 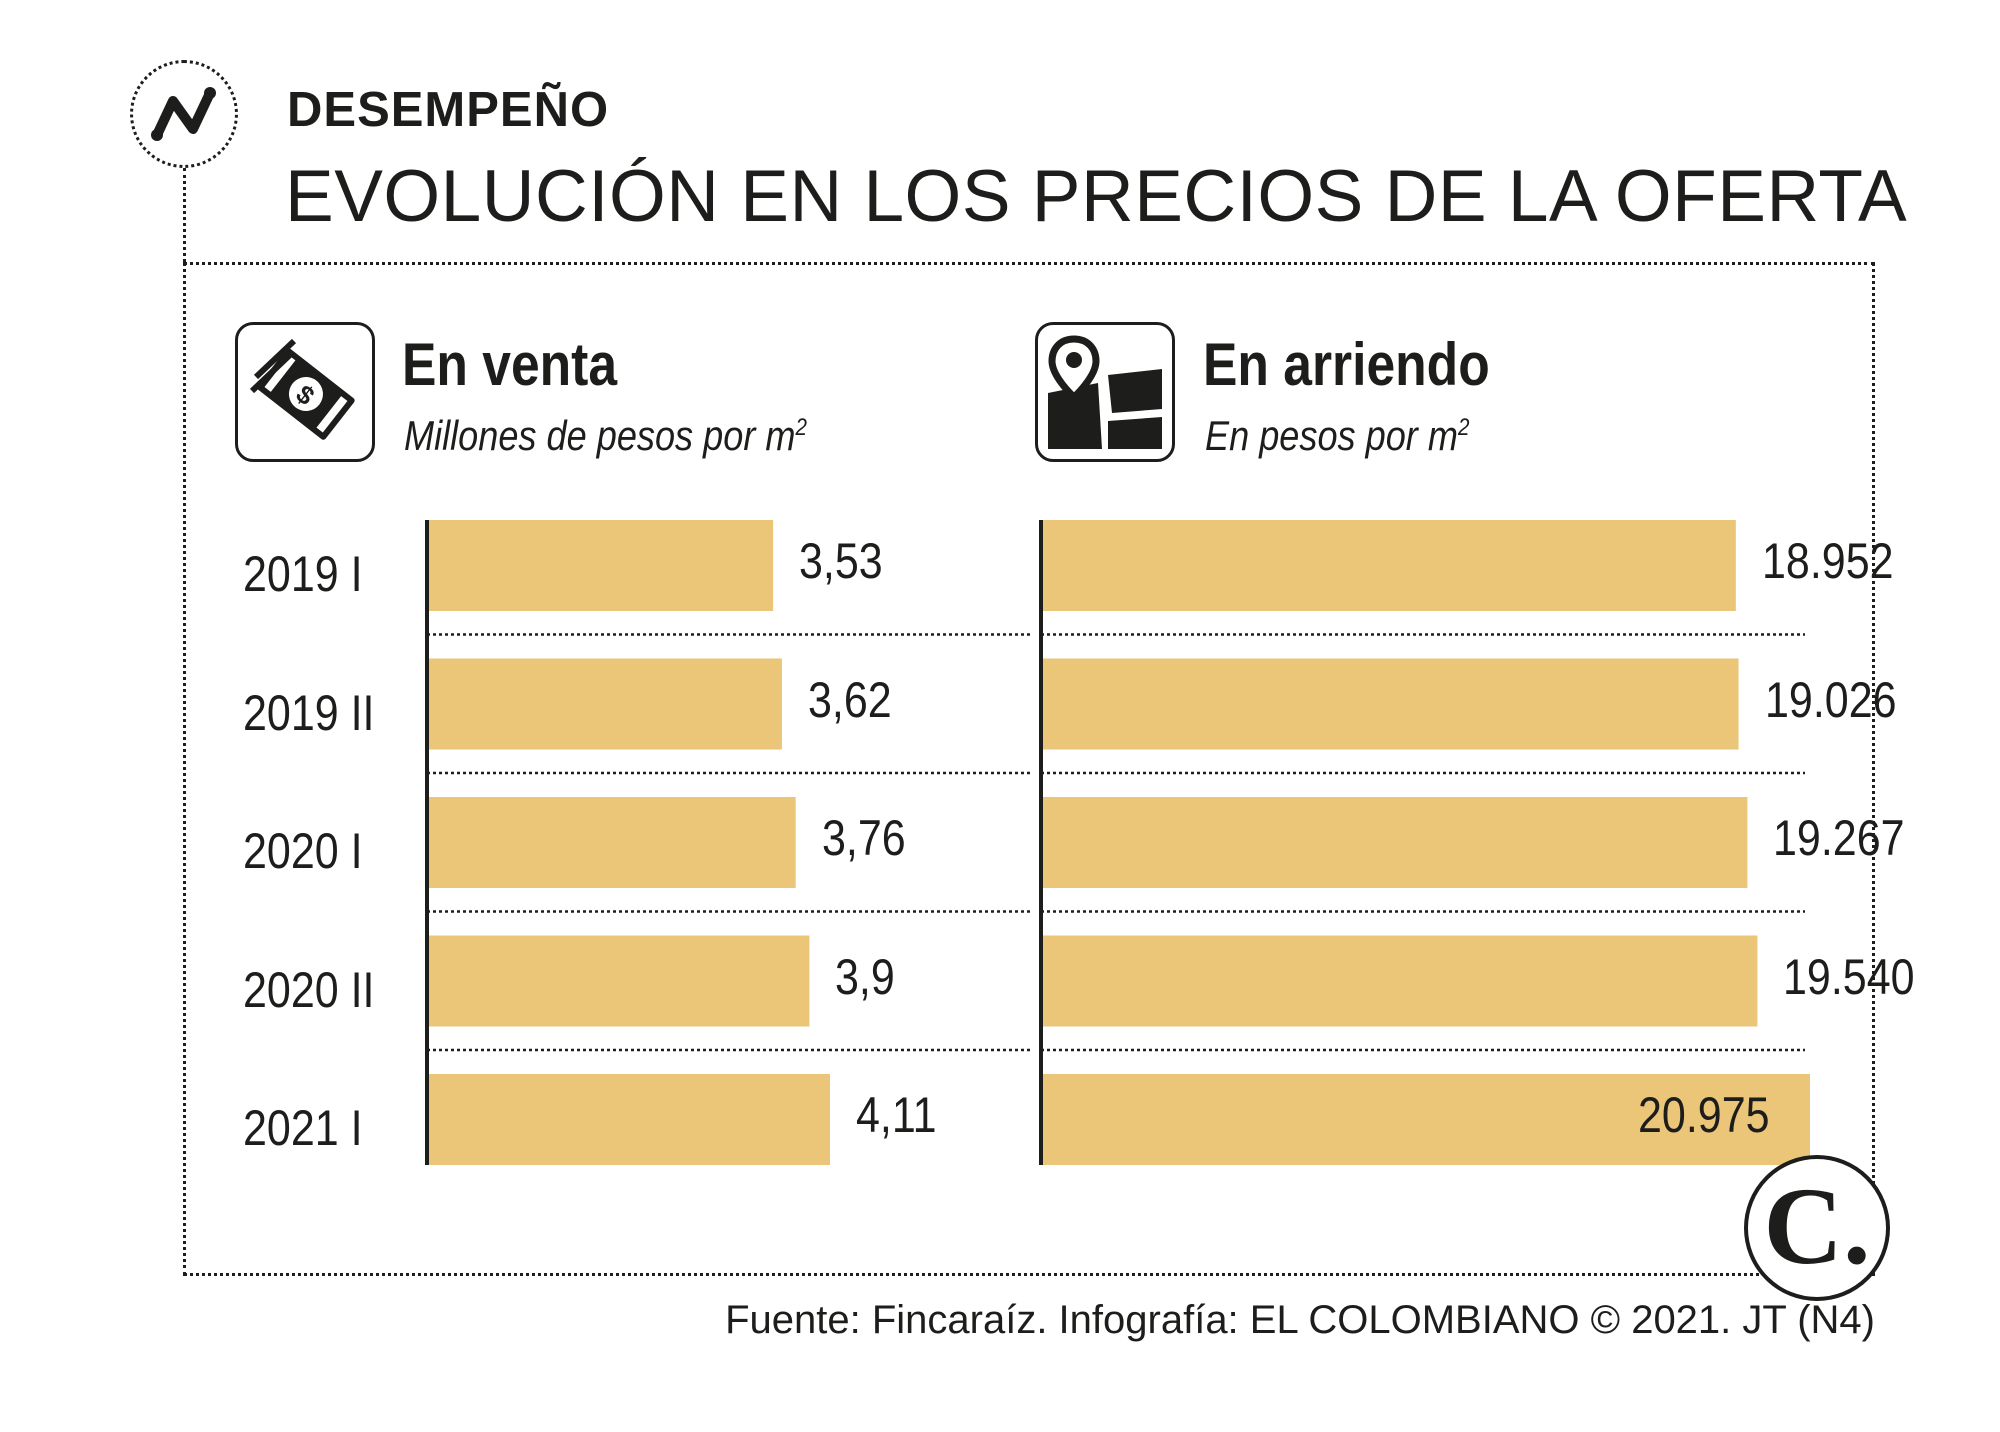 I want to click on venta-title: En venta, so click(x=510, y=364).